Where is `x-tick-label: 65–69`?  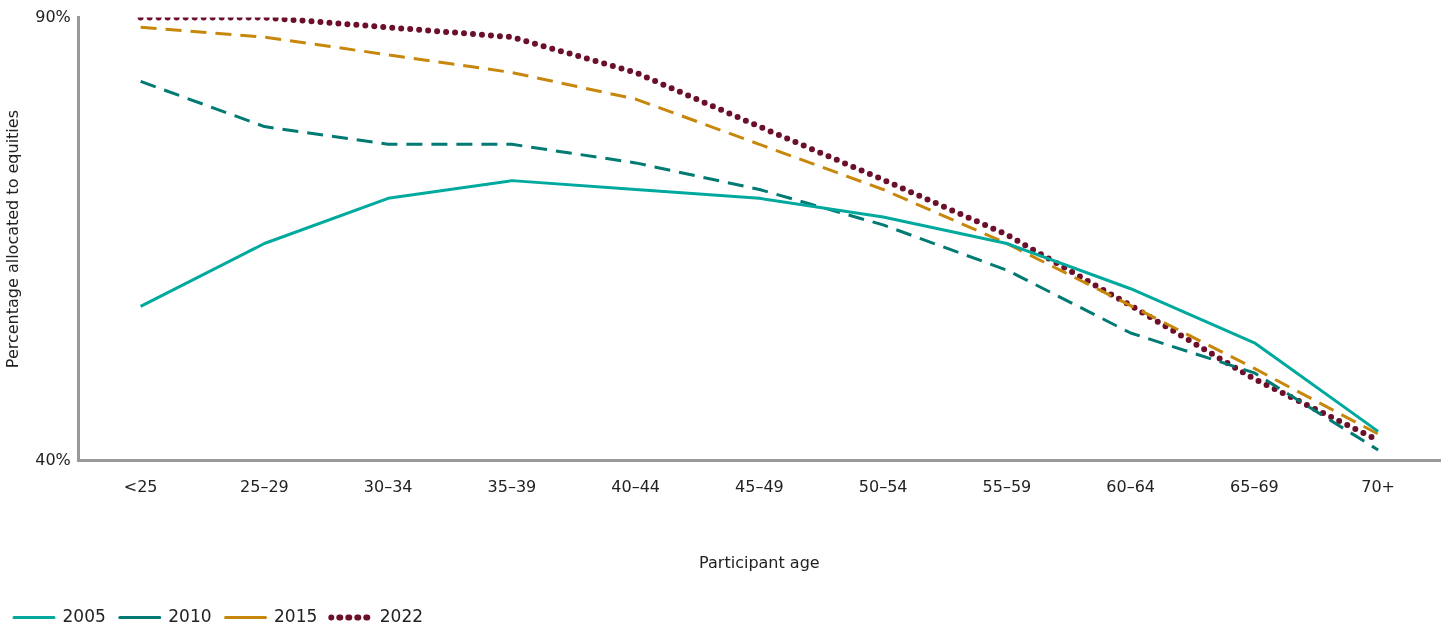
x-tick-label: 65–69 is located at coordinates (1254, 487).